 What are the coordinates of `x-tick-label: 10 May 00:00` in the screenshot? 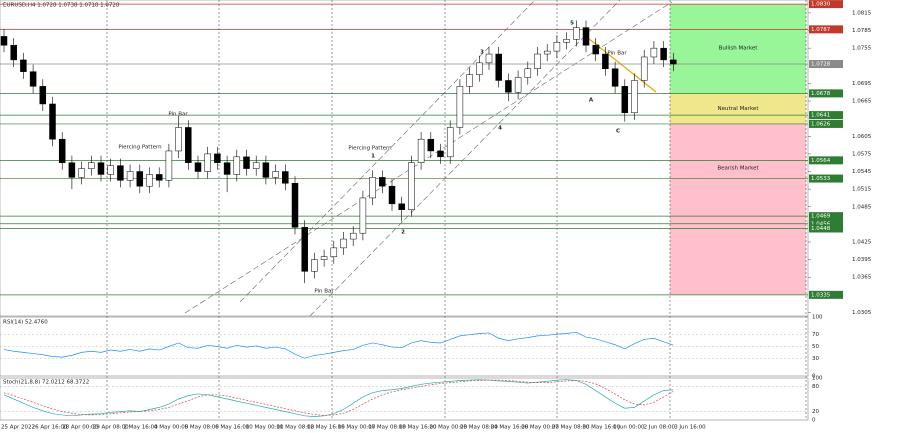 It's located at (265, 428).